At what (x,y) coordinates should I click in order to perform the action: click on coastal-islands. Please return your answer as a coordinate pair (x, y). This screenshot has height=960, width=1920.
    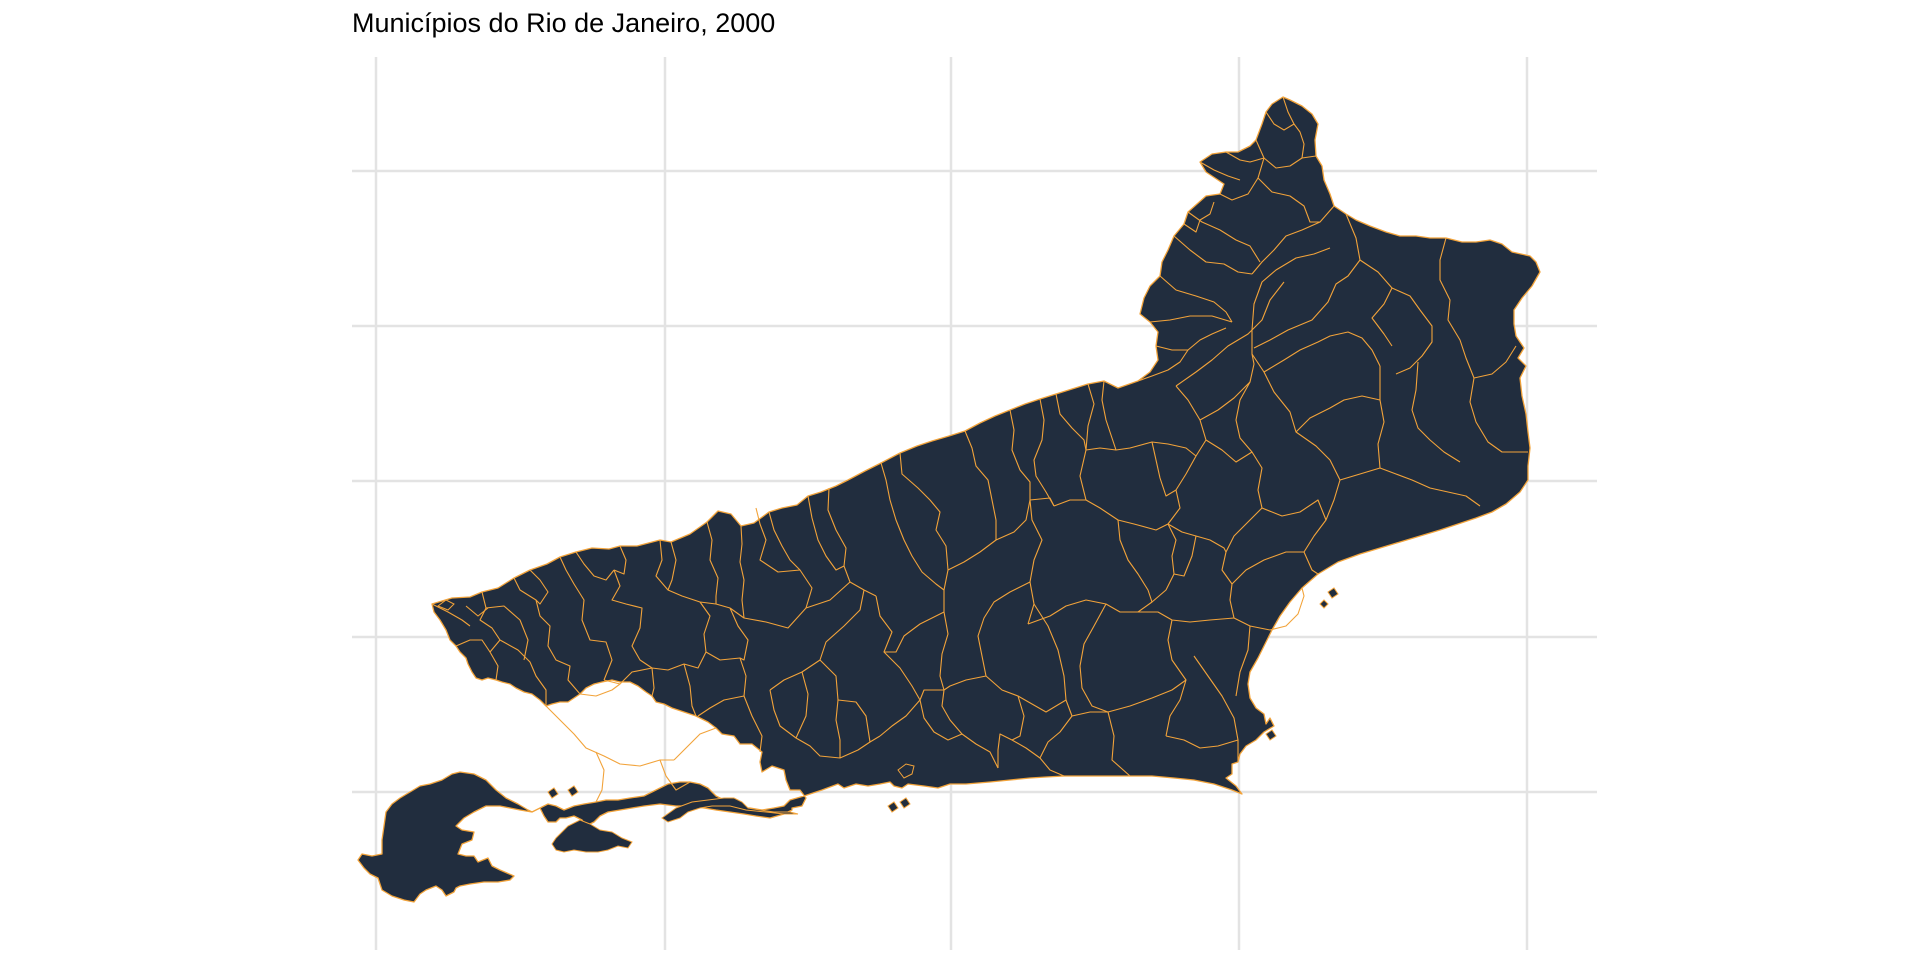
    Looking at the image, I should click on (887, 700).